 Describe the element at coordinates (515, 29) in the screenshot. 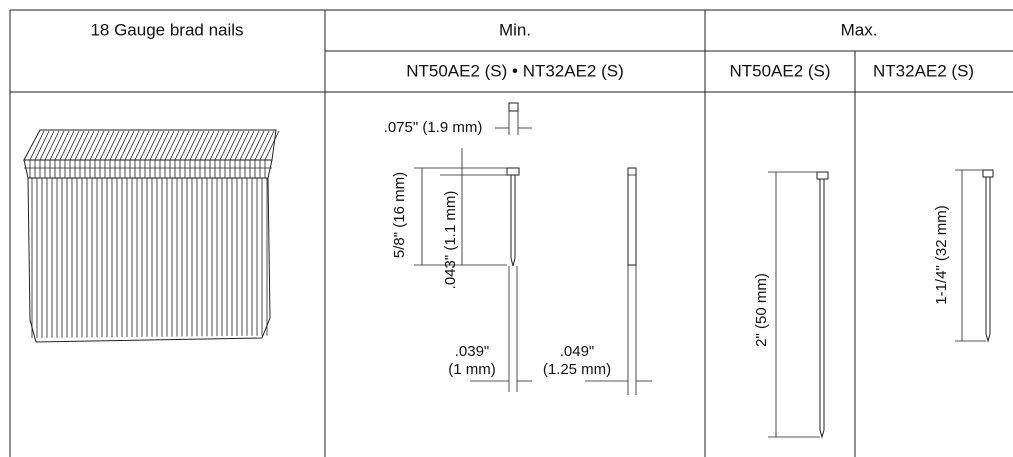

I see `header-cell: Min.` at that location.